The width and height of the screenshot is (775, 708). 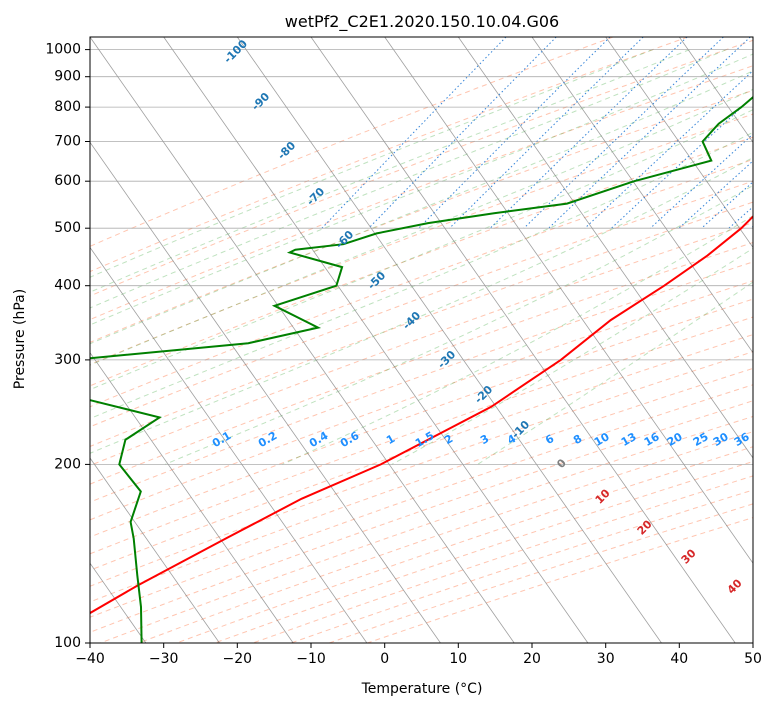 What do you see at coordinates (235, 51) in the screenshot?
I see `isotherm-label: -100` at bounding box center [235, 51].